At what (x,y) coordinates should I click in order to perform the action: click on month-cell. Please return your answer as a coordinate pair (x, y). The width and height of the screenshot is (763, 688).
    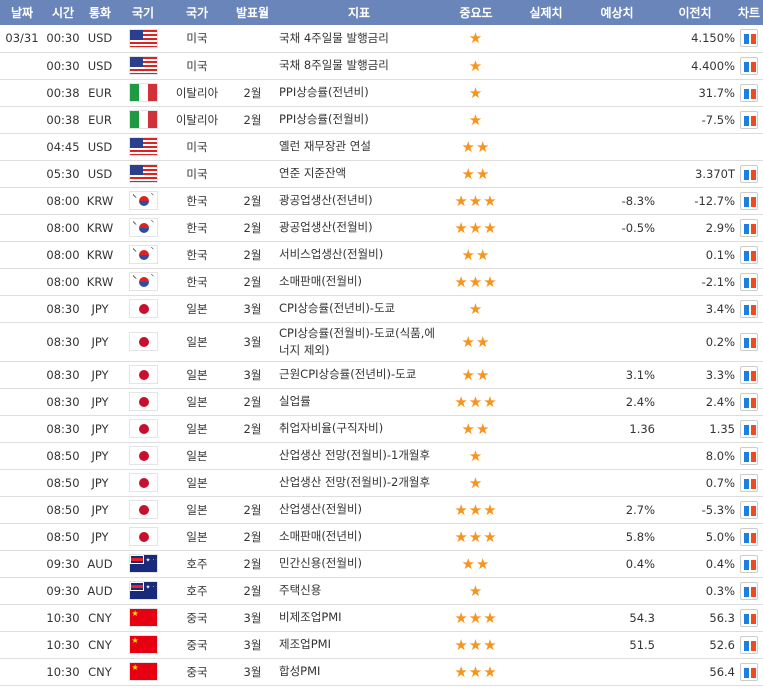
    Looking at the image, I should click on (252, 483).